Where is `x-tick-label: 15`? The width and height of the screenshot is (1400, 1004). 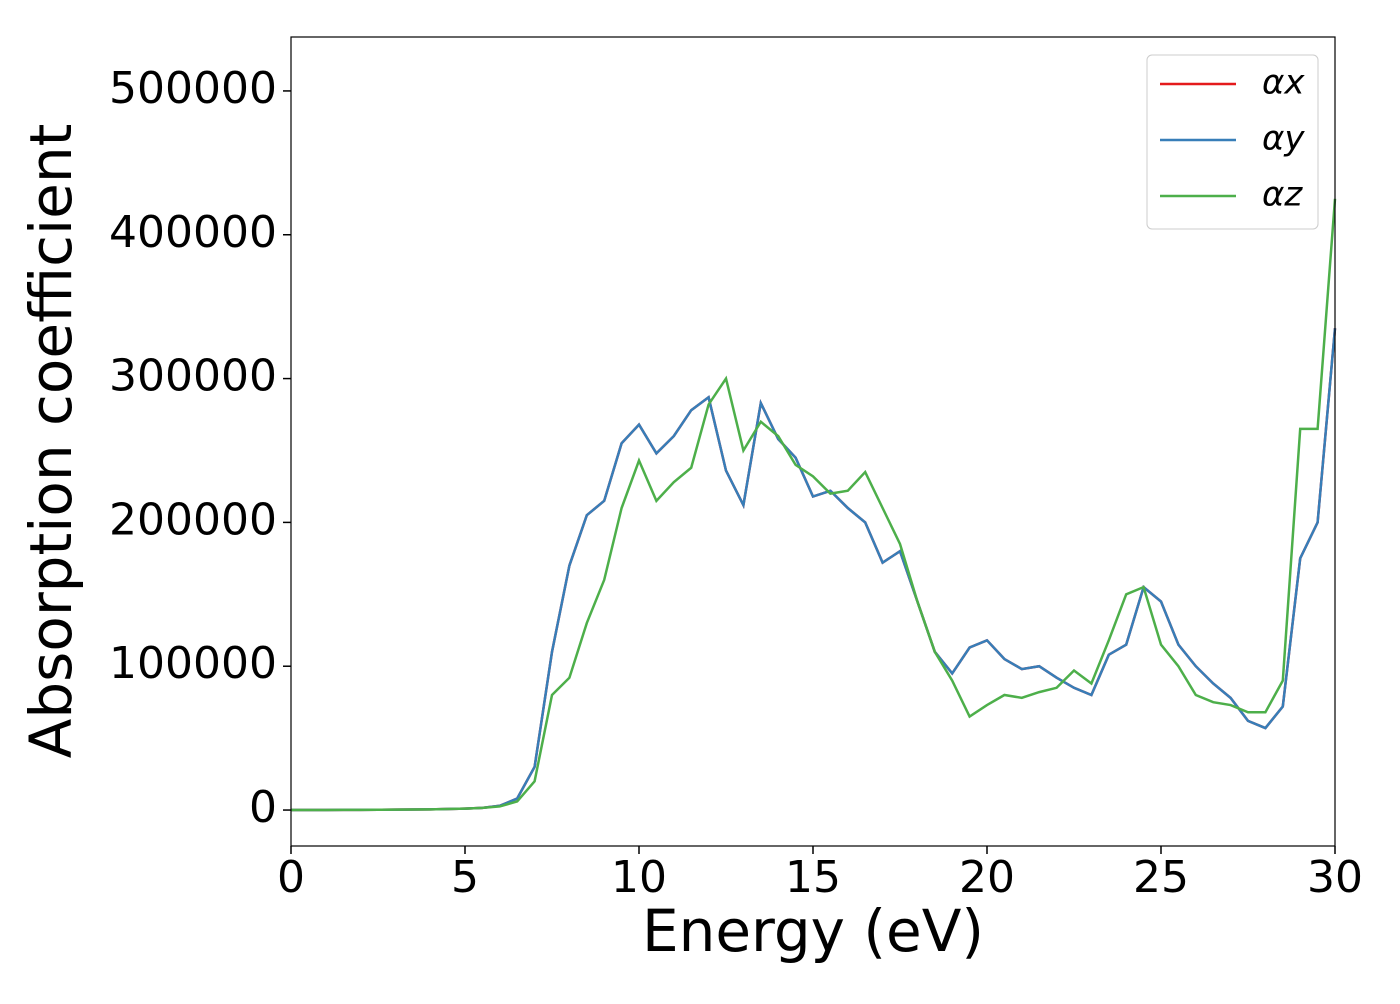
x-tick-label: 15 is located at coordinates (813, 877).